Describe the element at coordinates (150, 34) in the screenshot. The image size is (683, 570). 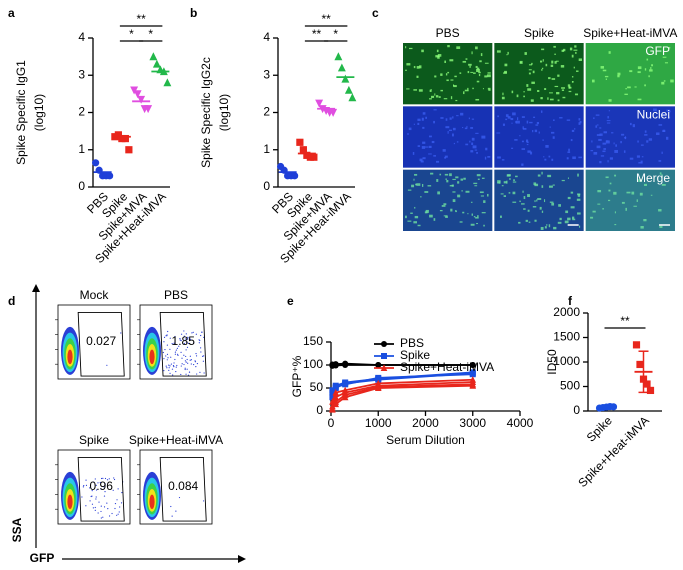
I see `significance-label: *` at that location.